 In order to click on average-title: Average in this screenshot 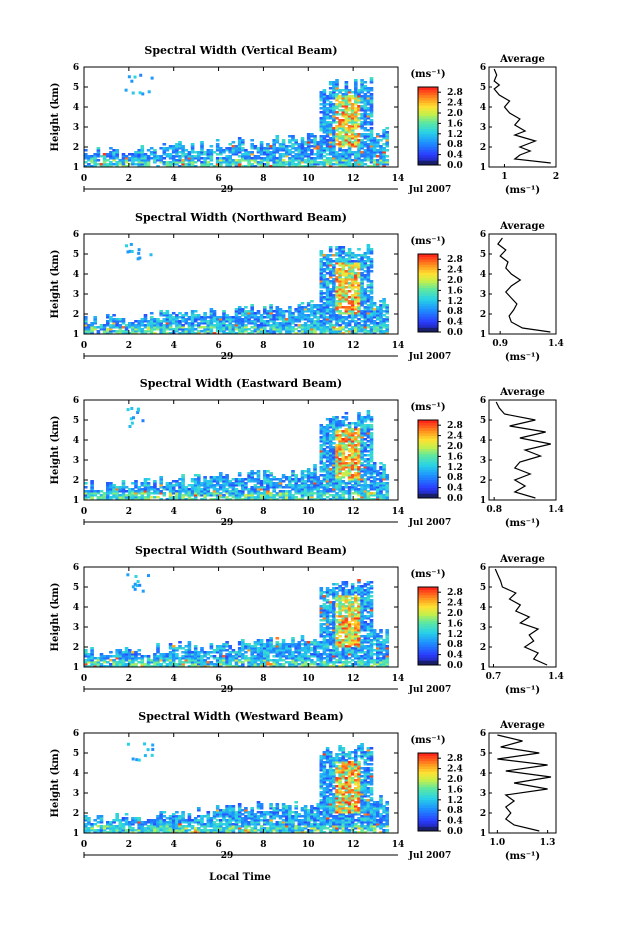, I will do `click(522, 59)`.